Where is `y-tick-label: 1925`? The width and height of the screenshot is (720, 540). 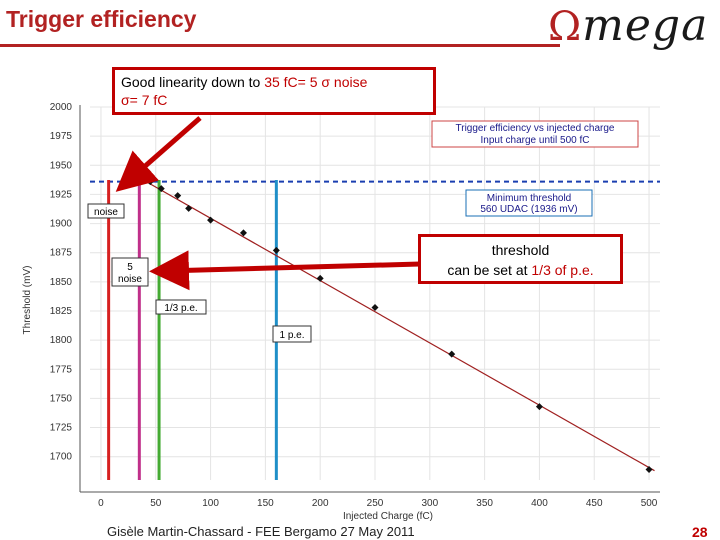 y-tick-label: 1925 is located at coordinates (61, 194).